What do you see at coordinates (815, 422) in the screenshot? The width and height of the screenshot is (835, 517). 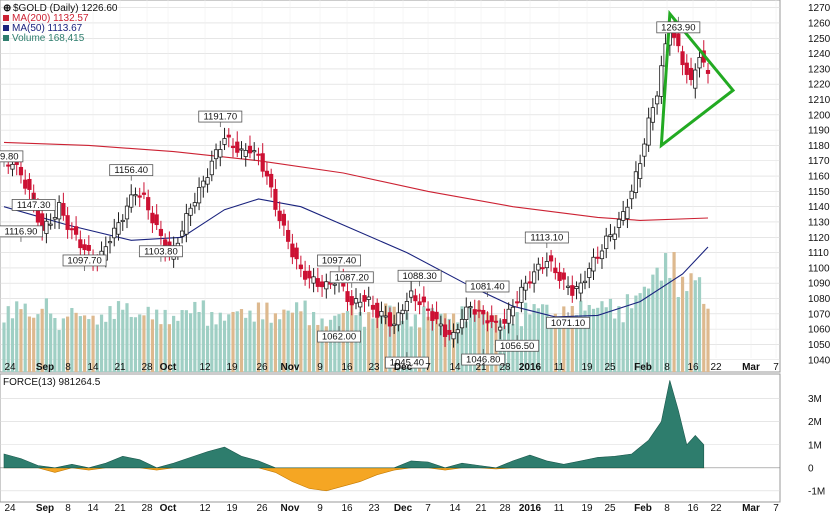 I see `force-tick-label: 2M` at bounding box center [815, 422].